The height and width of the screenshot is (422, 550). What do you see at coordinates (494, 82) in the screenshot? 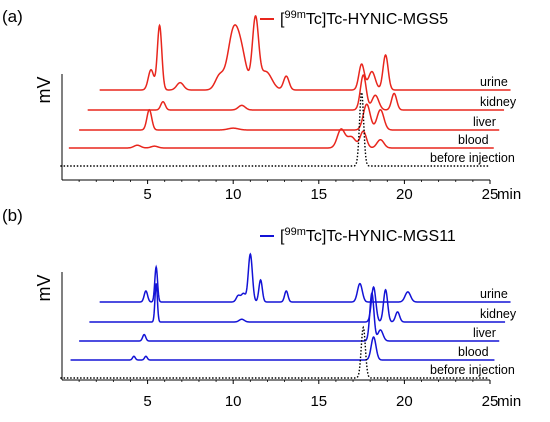
I see `trace-label-urine-a: urine` at bounding box center [494, 82].